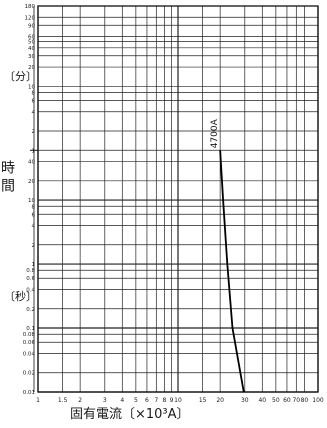  What do you see at coordinates (31, 182) in the screenshot?
I see `y-tick-label-second: 20` at bounding box center [31, 182].